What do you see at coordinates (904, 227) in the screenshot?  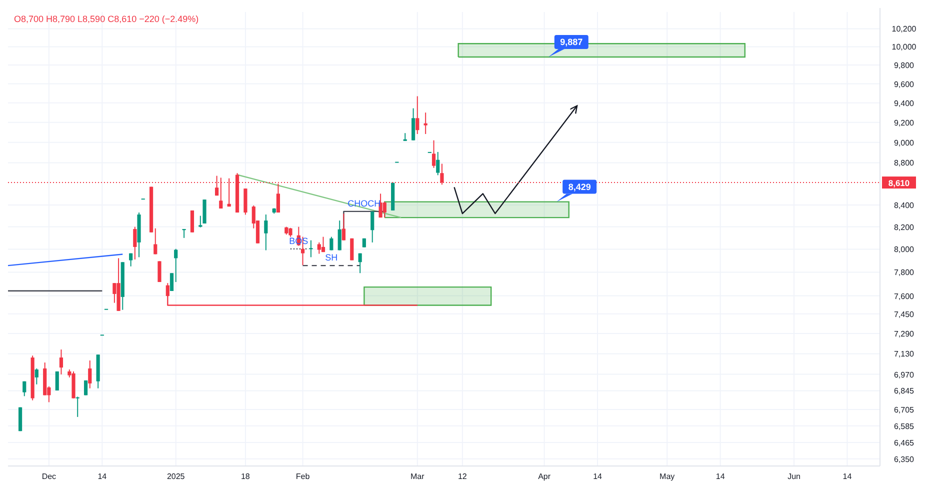 I see `y-tick-label: 8,200` at bounding box center [904, 227].